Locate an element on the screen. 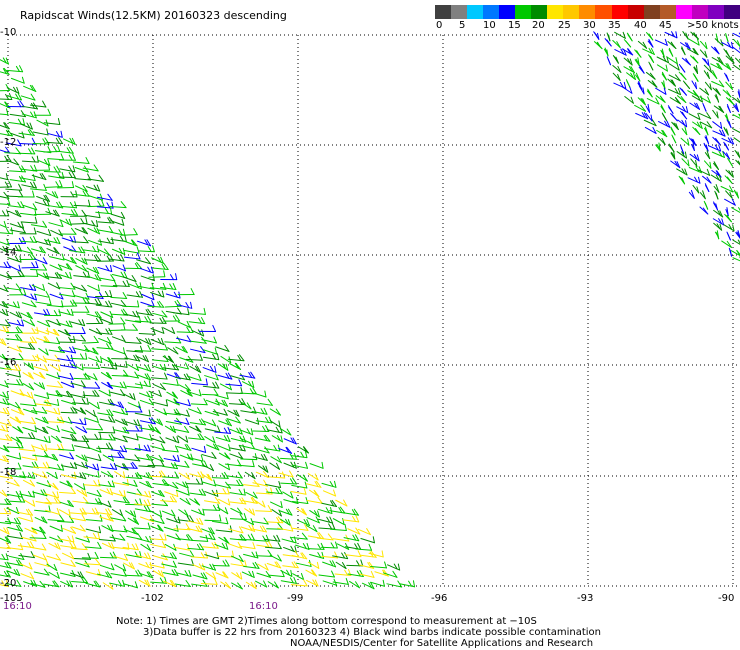  colorbar-swatch is located at coordinates (587, 12).